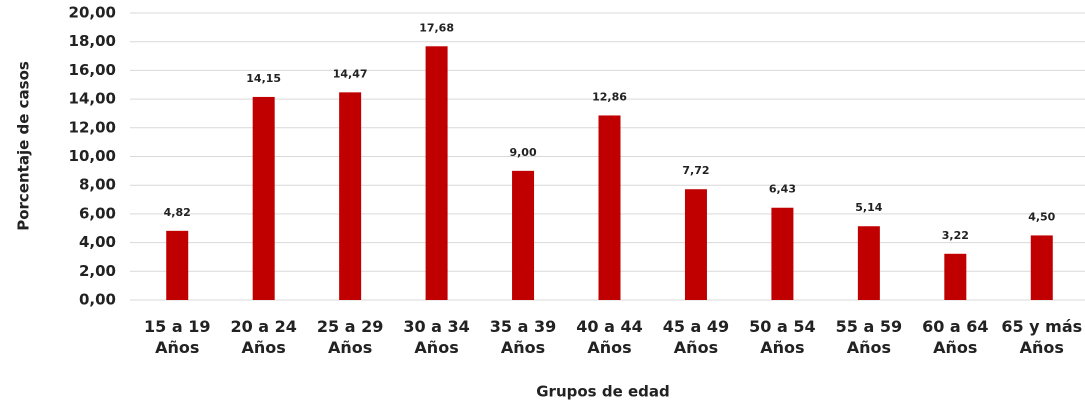  I want to click on x-tick-label: 55 a 59 Años, so click(869, 337).